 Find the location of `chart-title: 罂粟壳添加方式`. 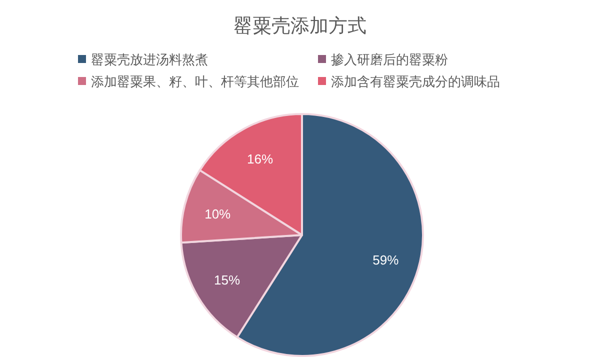

chart-title: 罂粟壳添加方式 is located at coordinates (300, 26).